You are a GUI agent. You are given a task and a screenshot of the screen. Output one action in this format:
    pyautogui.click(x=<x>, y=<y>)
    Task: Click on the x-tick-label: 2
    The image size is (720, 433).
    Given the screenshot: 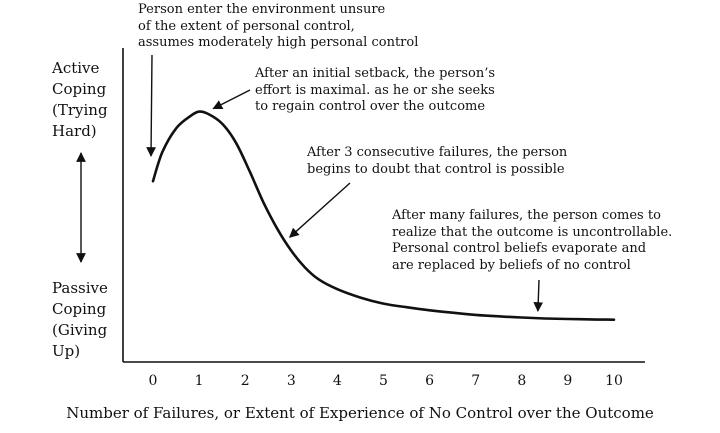 What is the action you would take?
    pyautogui.click(x=245, y=381)
    